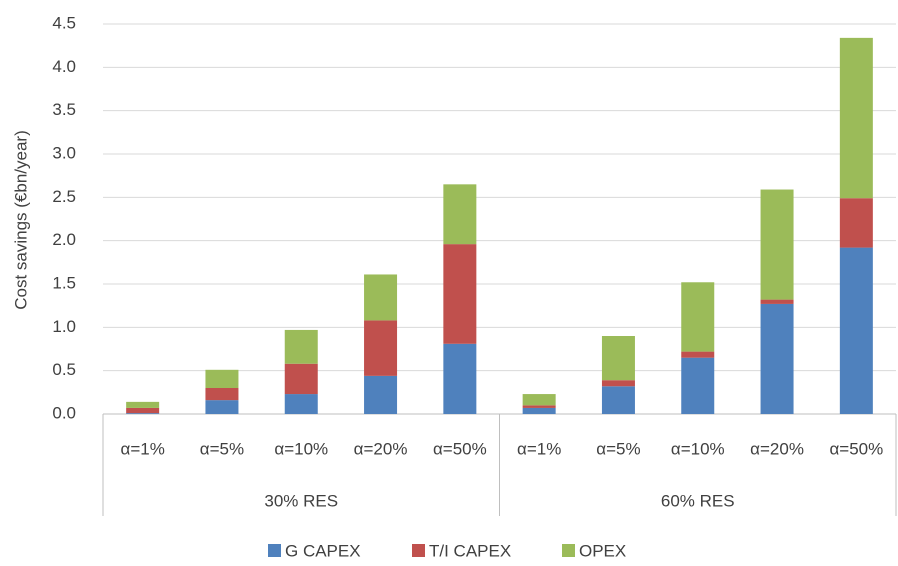 The width and height of the screenshot is (898, 566). Describe the element at coordinates (698, 500) in the screenshot. I see `group-label: 60% RES` at that location.